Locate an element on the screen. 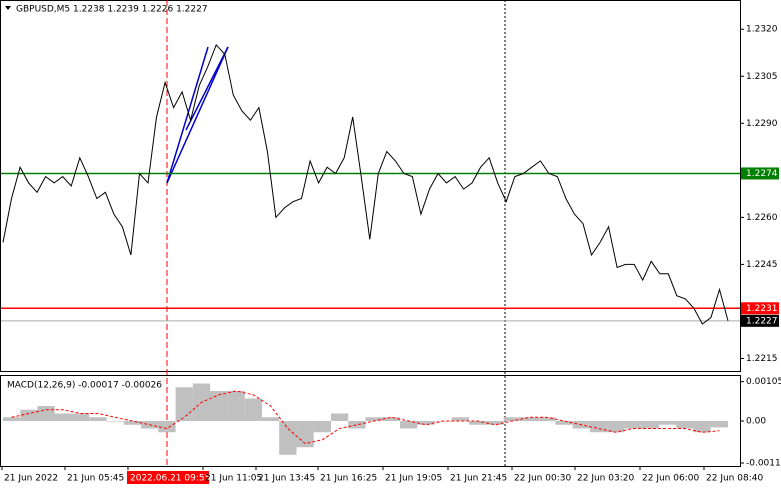  x-tick-label: 21 Jun 11:05 is located at coordinates (233, 479).